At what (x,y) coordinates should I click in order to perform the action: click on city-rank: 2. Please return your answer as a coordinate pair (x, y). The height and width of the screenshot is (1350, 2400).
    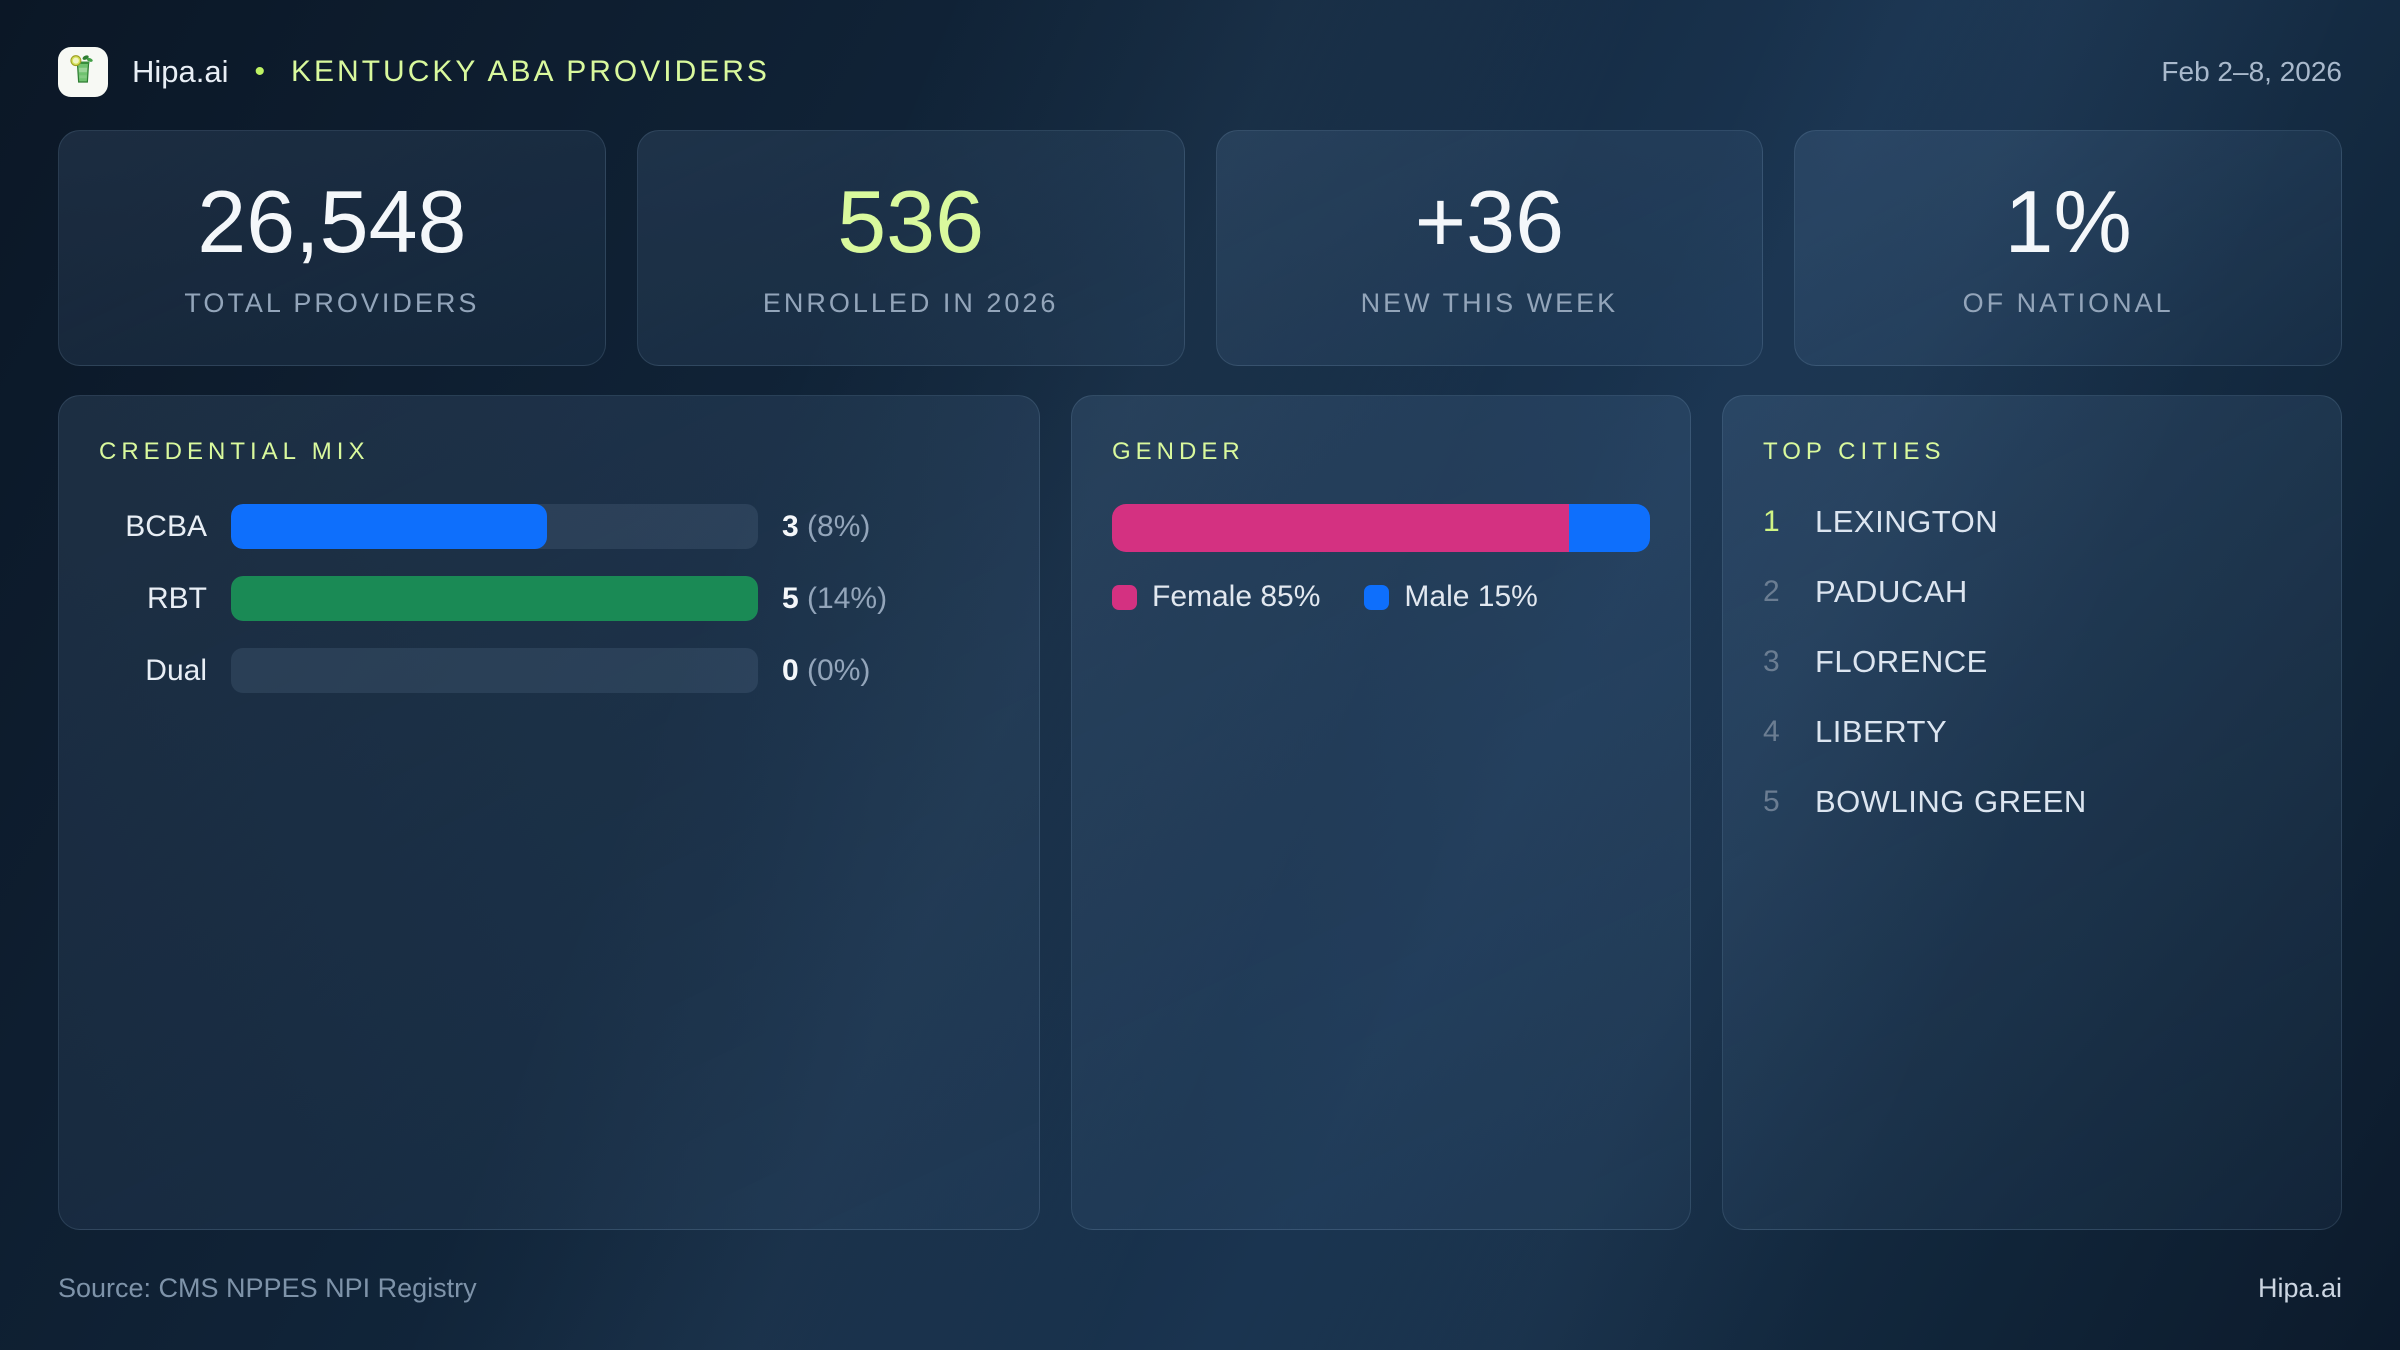
    Looking at the image, I should click on (1771, 591).